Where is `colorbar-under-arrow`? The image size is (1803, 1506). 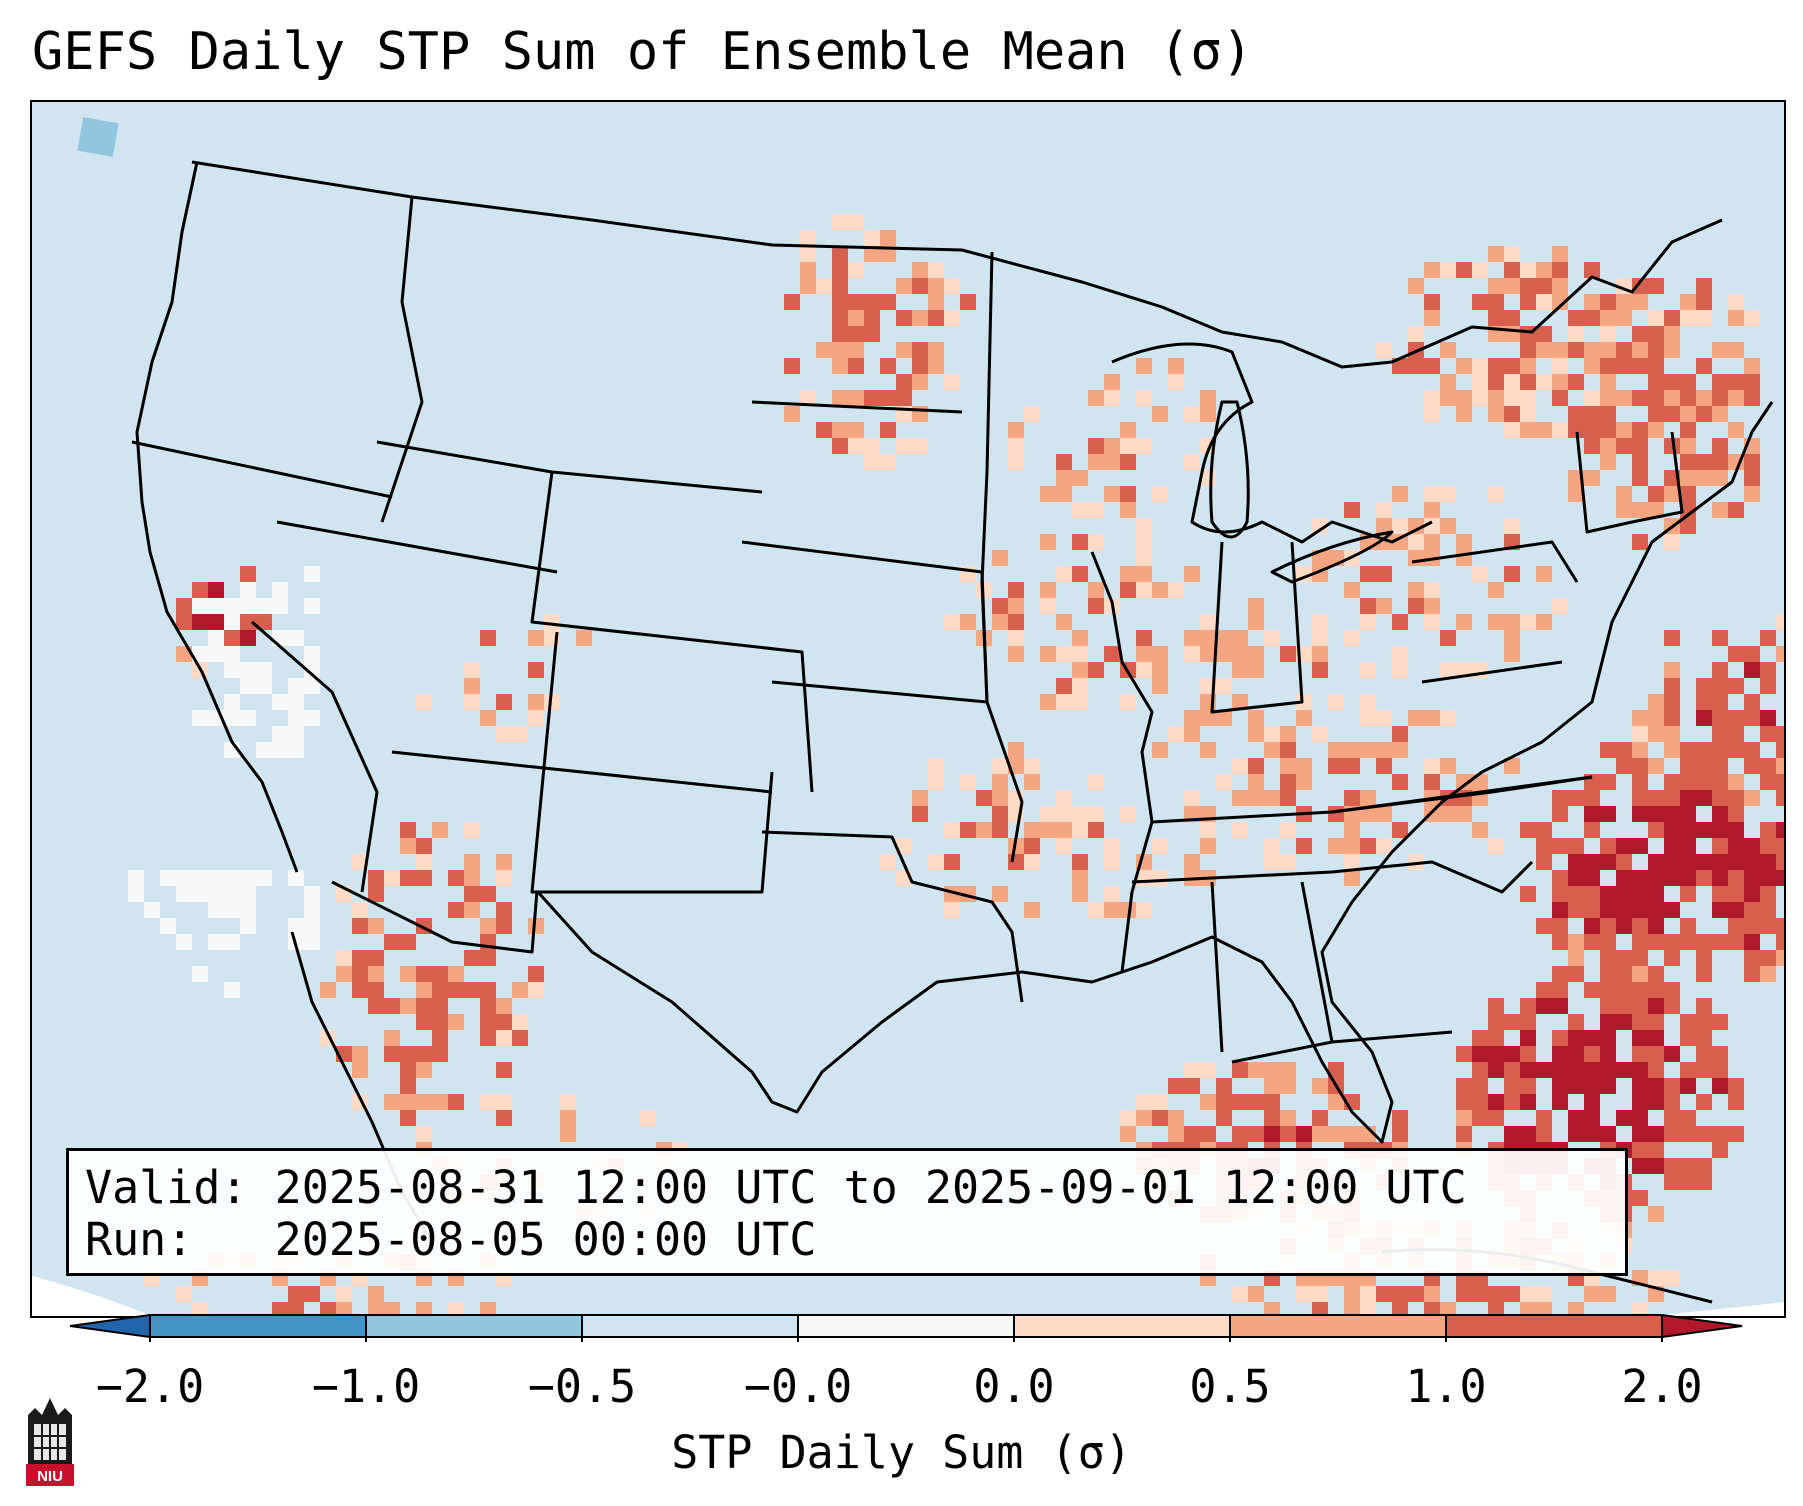 colorbar-under-arrow is located at coordinates (110, 1326).